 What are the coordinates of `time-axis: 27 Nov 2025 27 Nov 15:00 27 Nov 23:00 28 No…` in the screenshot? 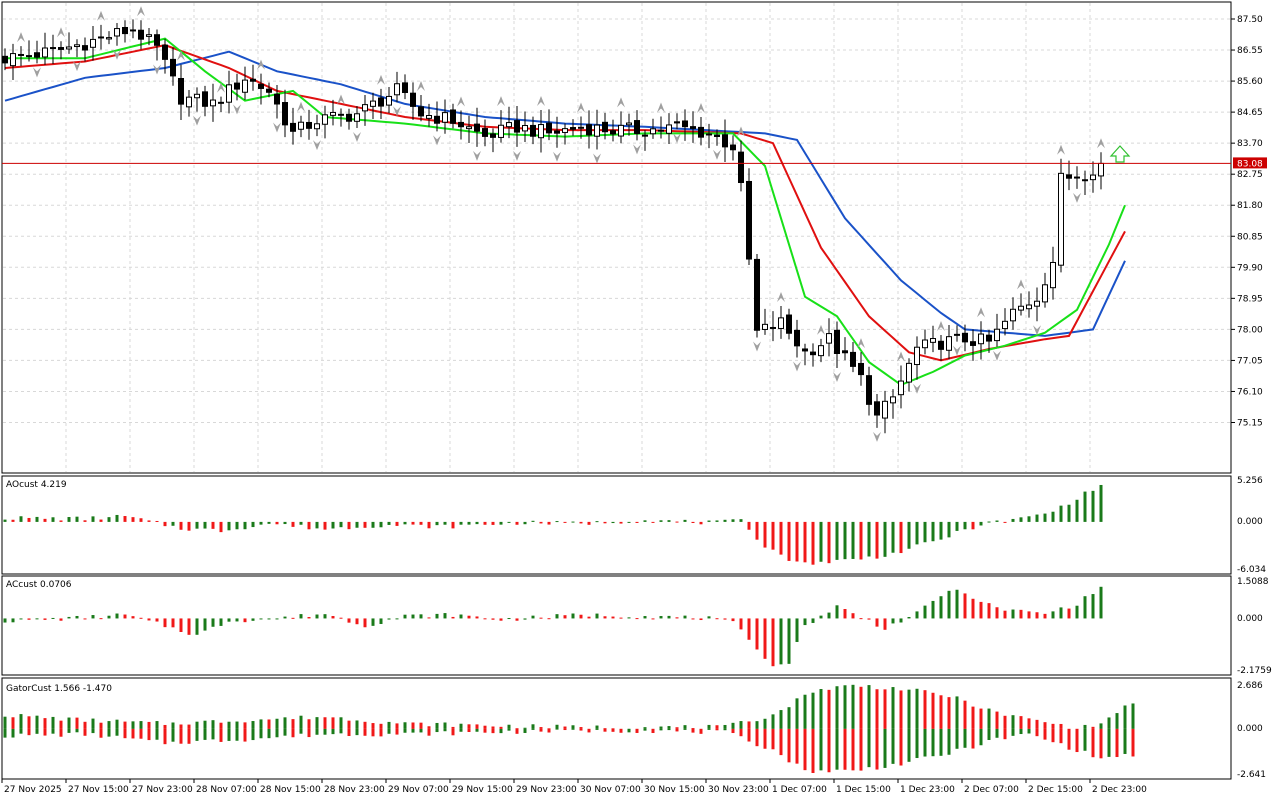 It's located at (574, 787).